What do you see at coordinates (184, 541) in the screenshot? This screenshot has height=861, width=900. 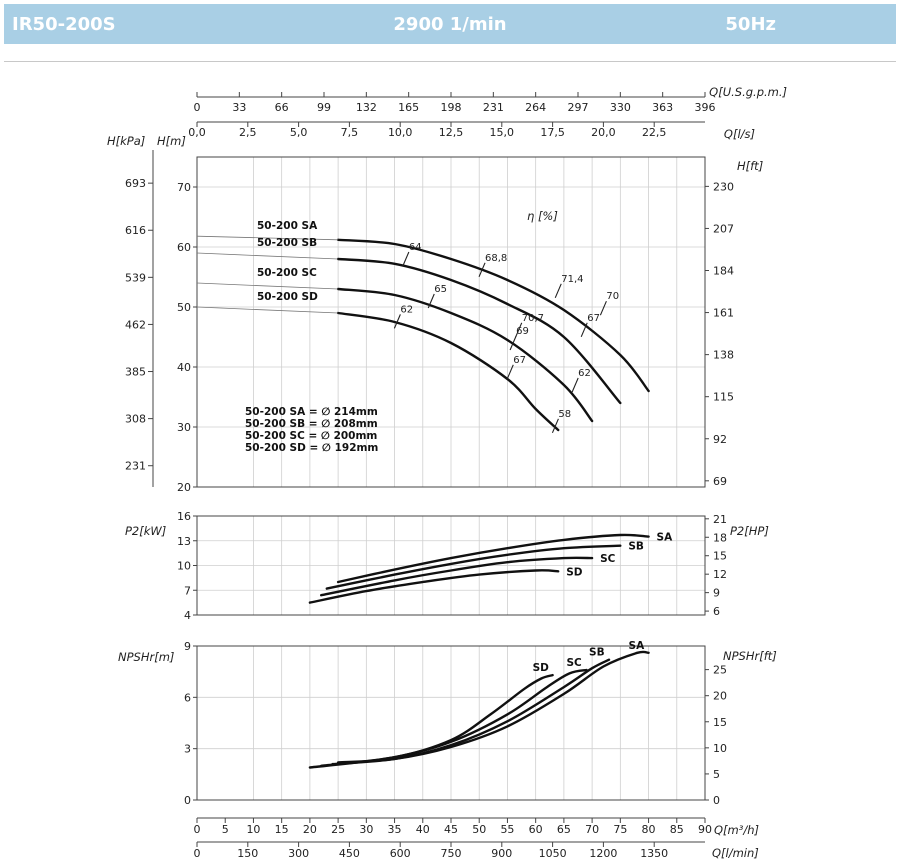 I see `power-kw-tick-label: 13` at bounding box center [184, 541].